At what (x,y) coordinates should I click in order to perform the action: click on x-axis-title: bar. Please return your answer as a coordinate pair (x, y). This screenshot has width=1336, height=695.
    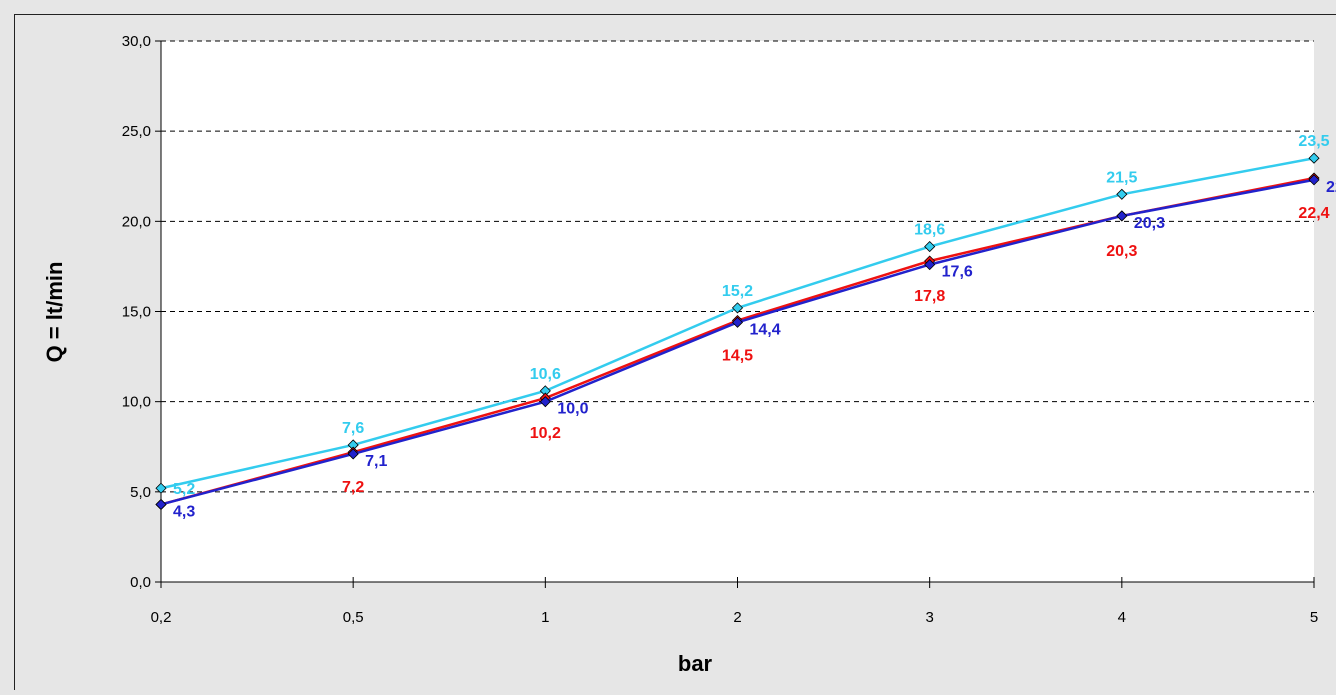
    Looking at the image, I should click on (695, 663).